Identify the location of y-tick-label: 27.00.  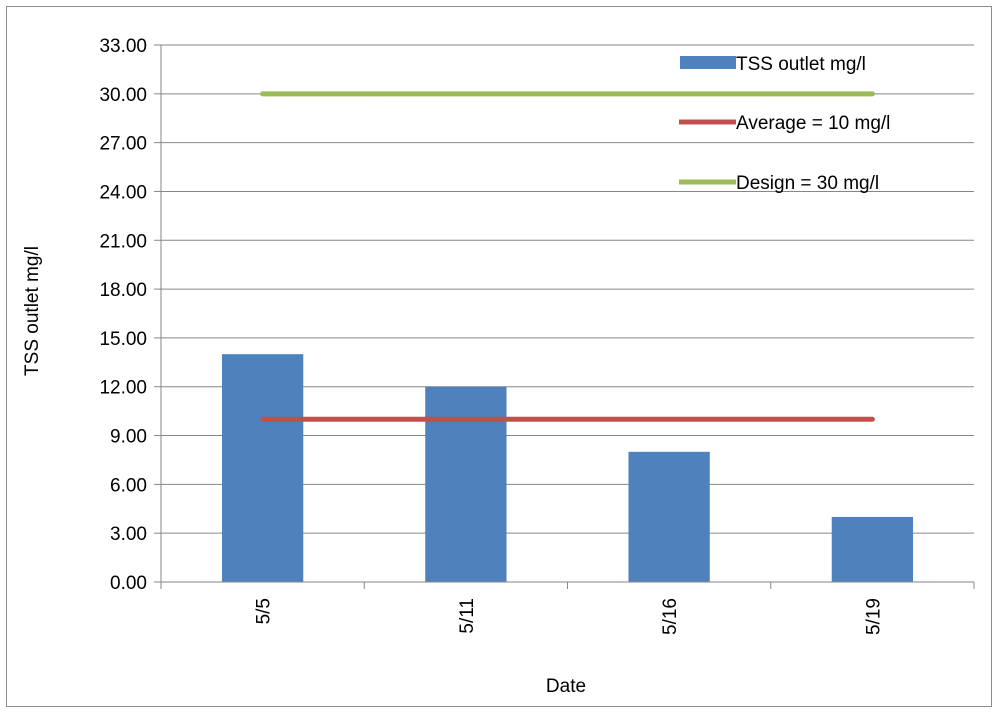
(123, 144).